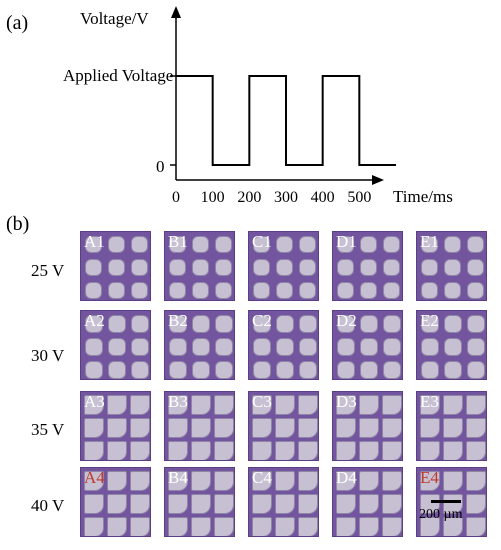 This screenshot has height=550, width=501. I want to click on micrograph-tile: B3, so click(199, 426).